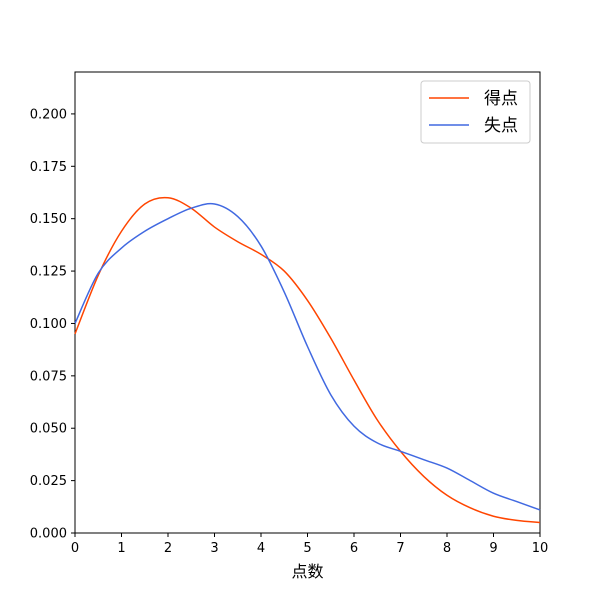 The width and height of the screenshot is (600, 600). Describe the element at coordinates (214, 548) in the screenshot. I see `x-tick-label: 3` at that location.